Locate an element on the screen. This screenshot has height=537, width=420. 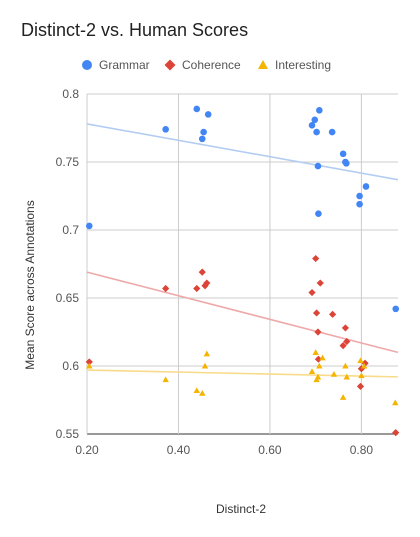
y-tick-label: 0.75 is located at coordinates (68, 162).